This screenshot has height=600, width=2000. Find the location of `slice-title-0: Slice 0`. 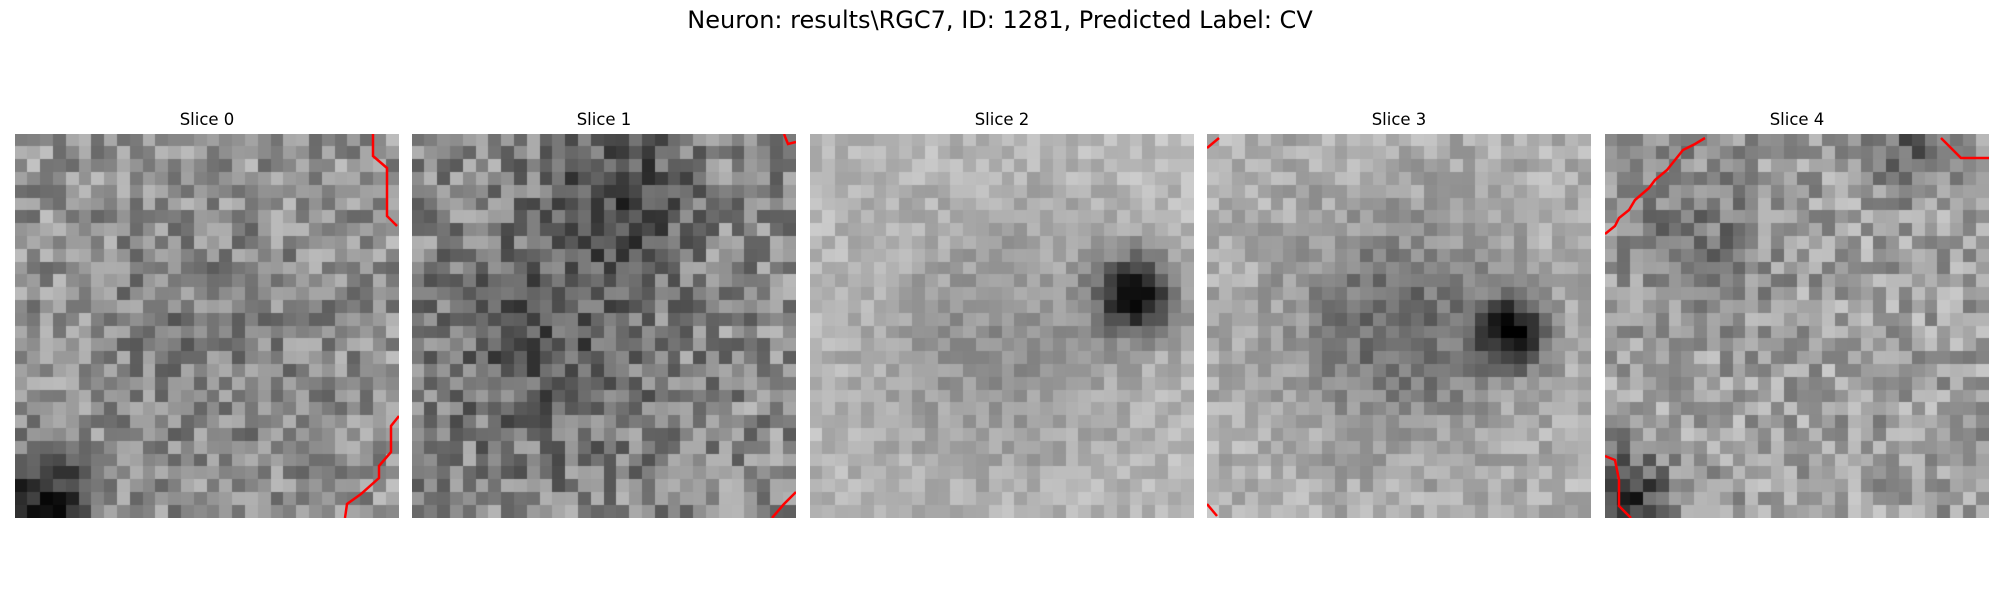

slice-title-0: Slice 0 is located at coordinates (207, 119).